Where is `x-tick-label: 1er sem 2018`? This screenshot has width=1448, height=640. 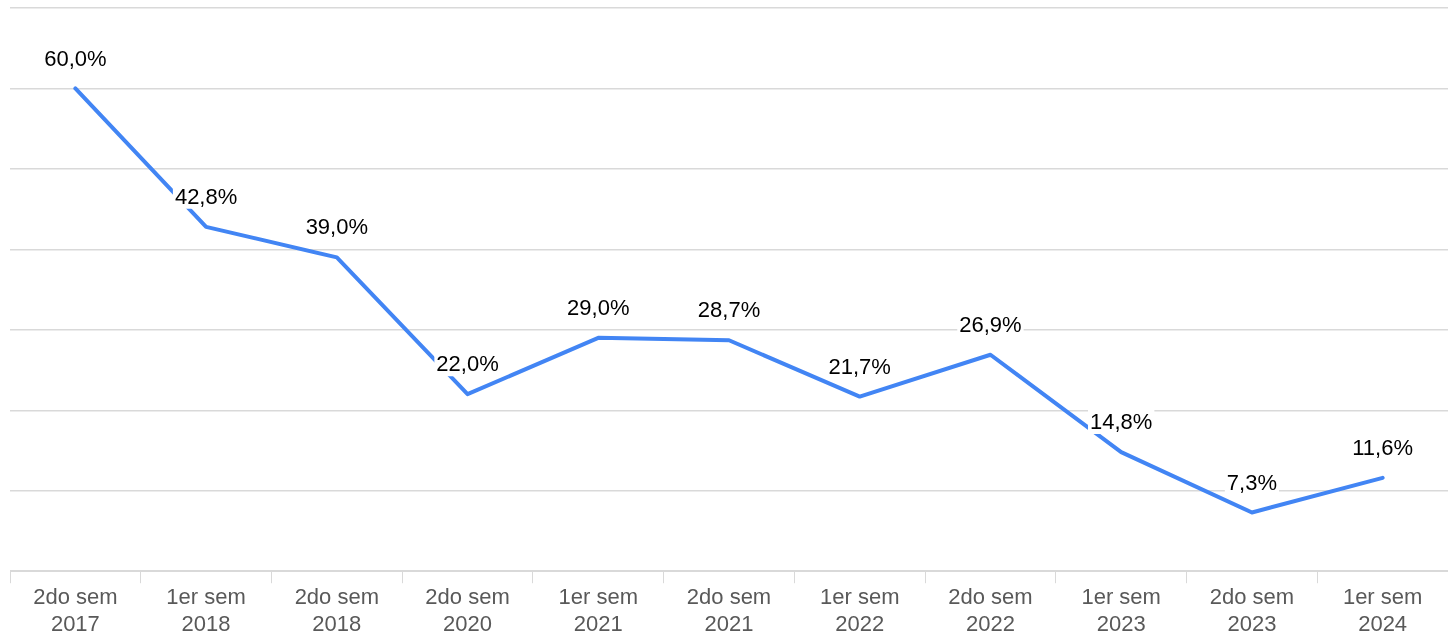 x-tick-label: 1er sem 2018 is located at coordinates (206, 610).